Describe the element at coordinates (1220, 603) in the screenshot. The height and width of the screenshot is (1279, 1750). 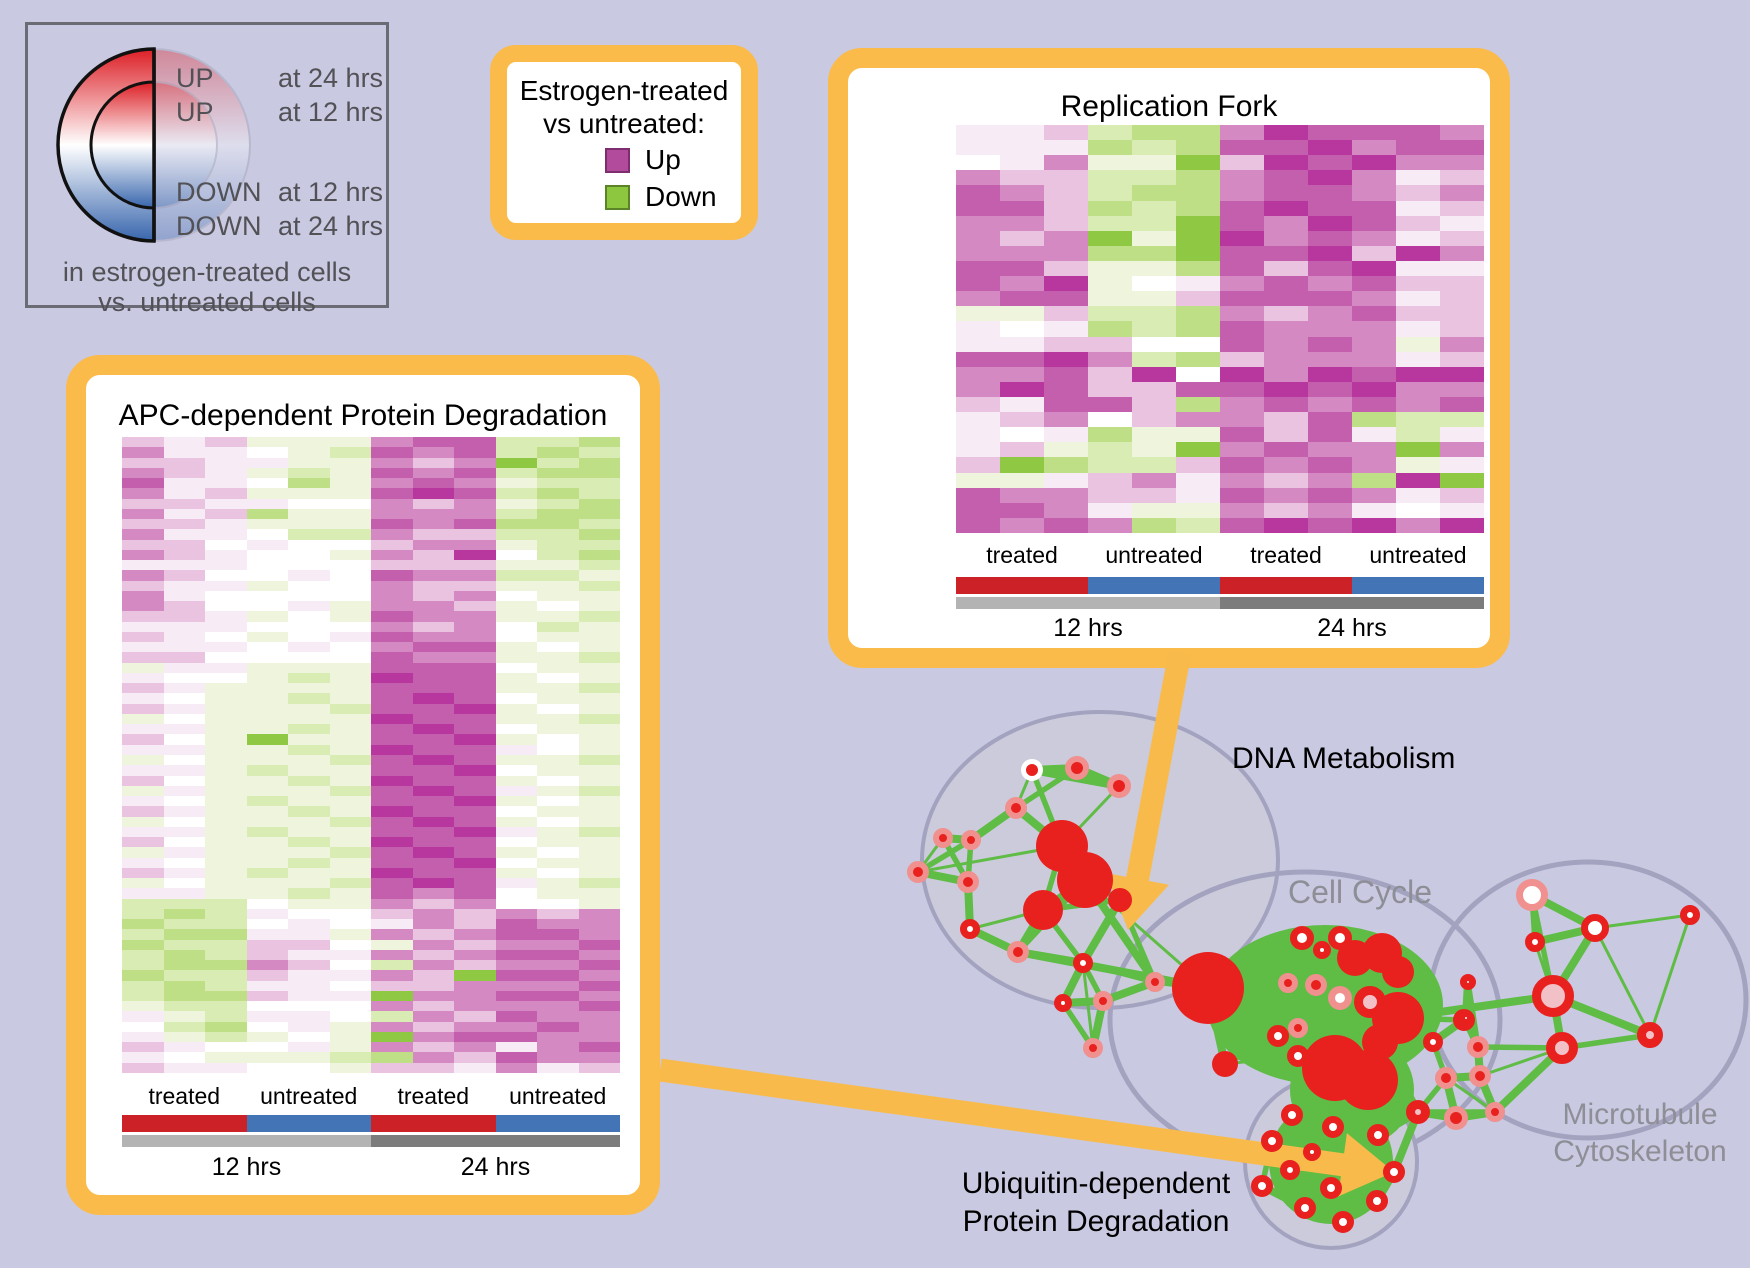
I see `rf-time-bar` at that location.